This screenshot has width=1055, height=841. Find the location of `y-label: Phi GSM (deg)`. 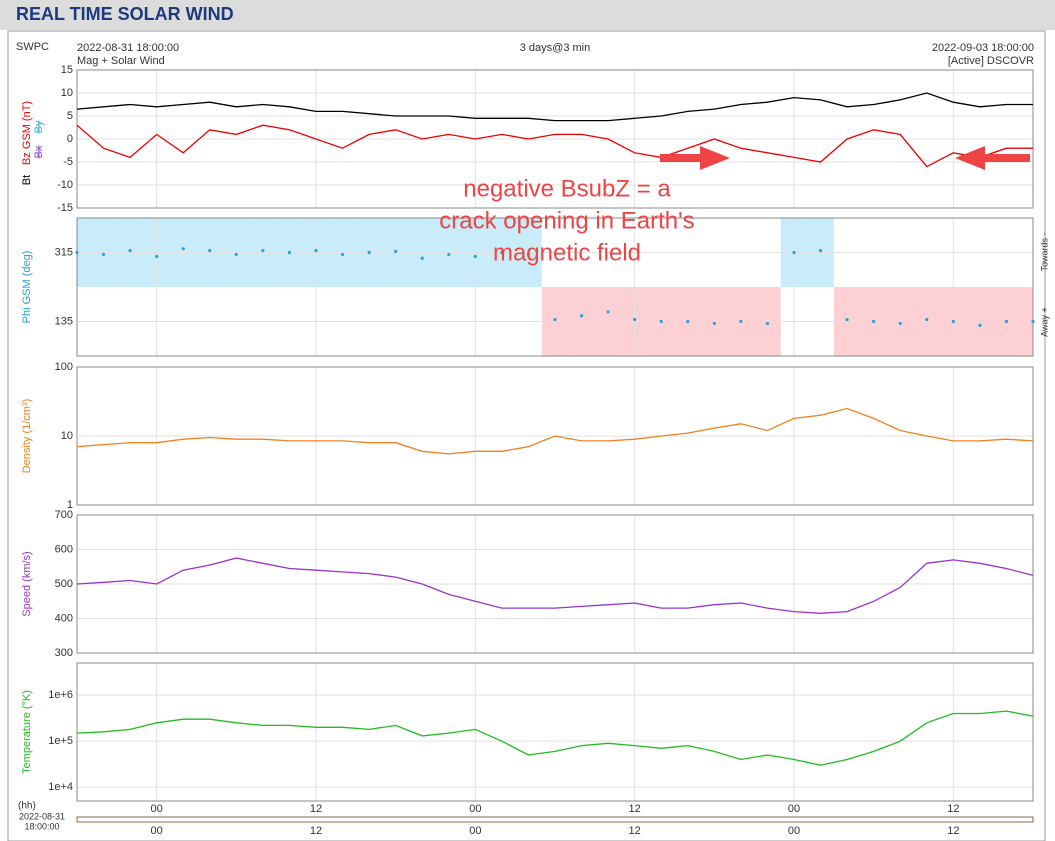

y-label: Phi GSM (deg) is located at coordinates (27, 287).